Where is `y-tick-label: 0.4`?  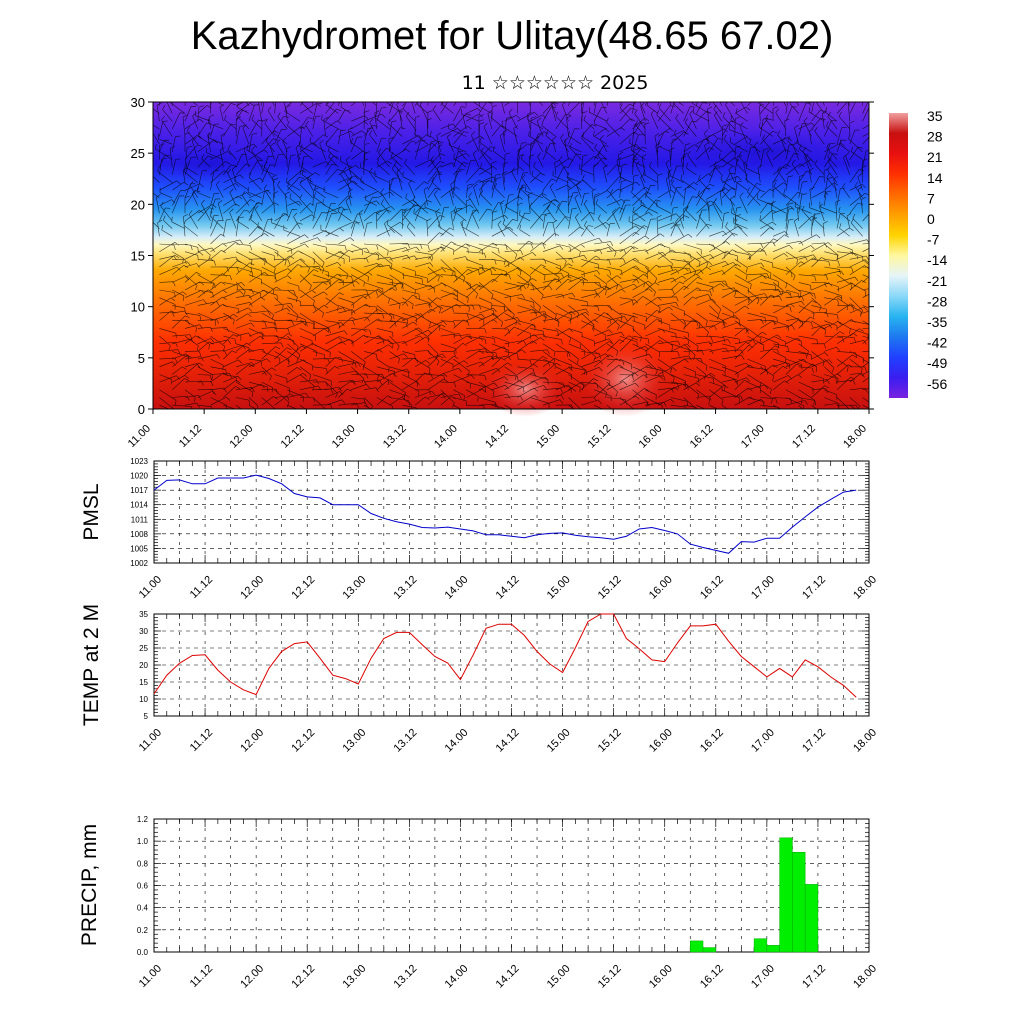 y-tick-label: 0.4 is located at coordinates (143, 908).